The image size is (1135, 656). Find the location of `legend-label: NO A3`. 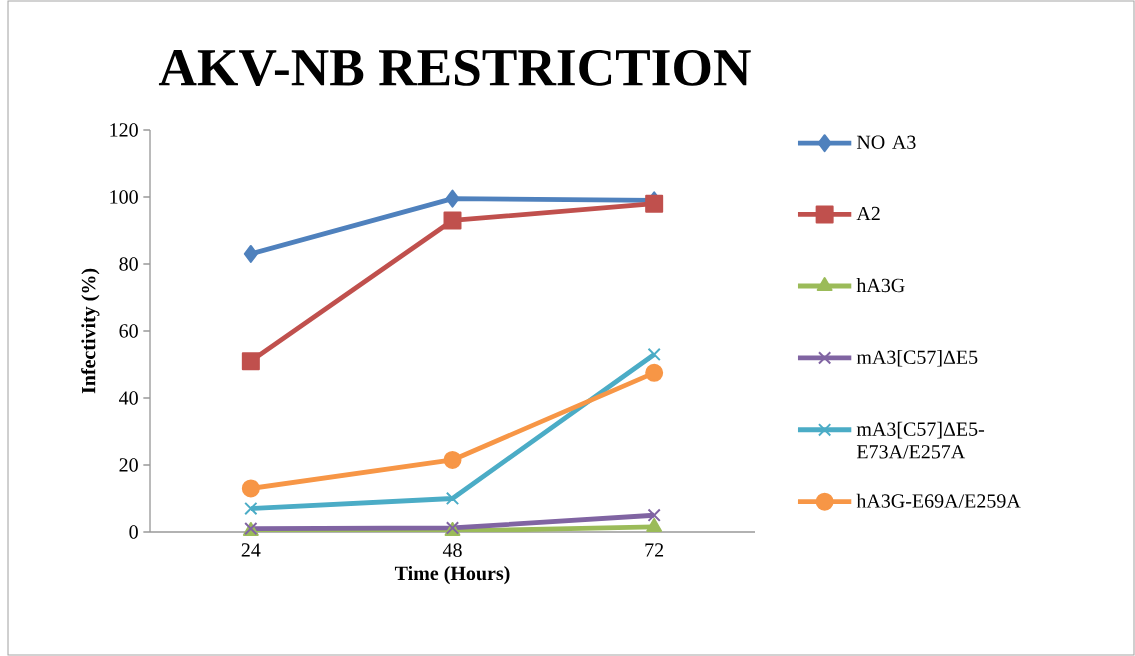

legend-label: NO A3 is located at coordinates (886, 142).